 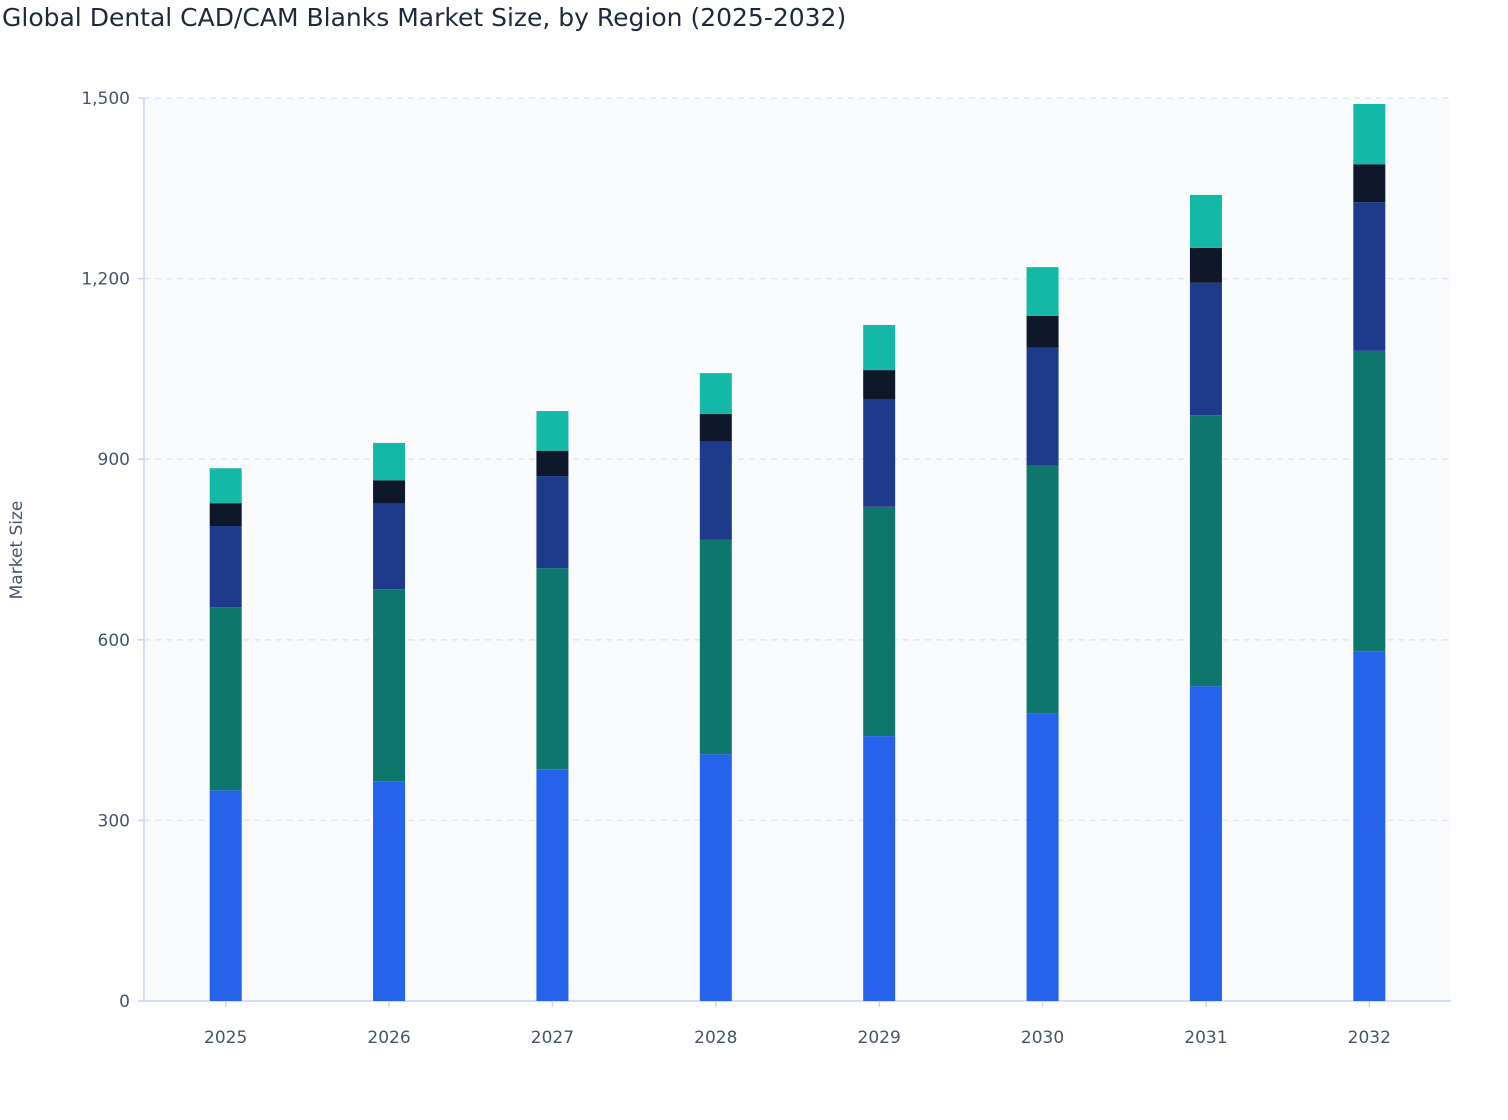 What do you see at coordinates (1369, 1038) in the screenshot?
I see `x-tick-label: 2032` at bounding box center [1369, 1038].